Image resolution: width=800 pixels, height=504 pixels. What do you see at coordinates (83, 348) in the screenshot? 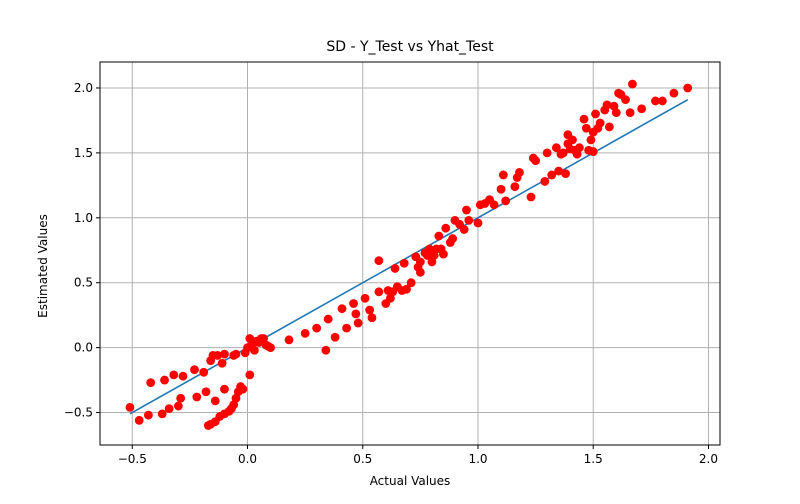
I see `y-tick-label: 0.0` at bounding box center [83, 348].